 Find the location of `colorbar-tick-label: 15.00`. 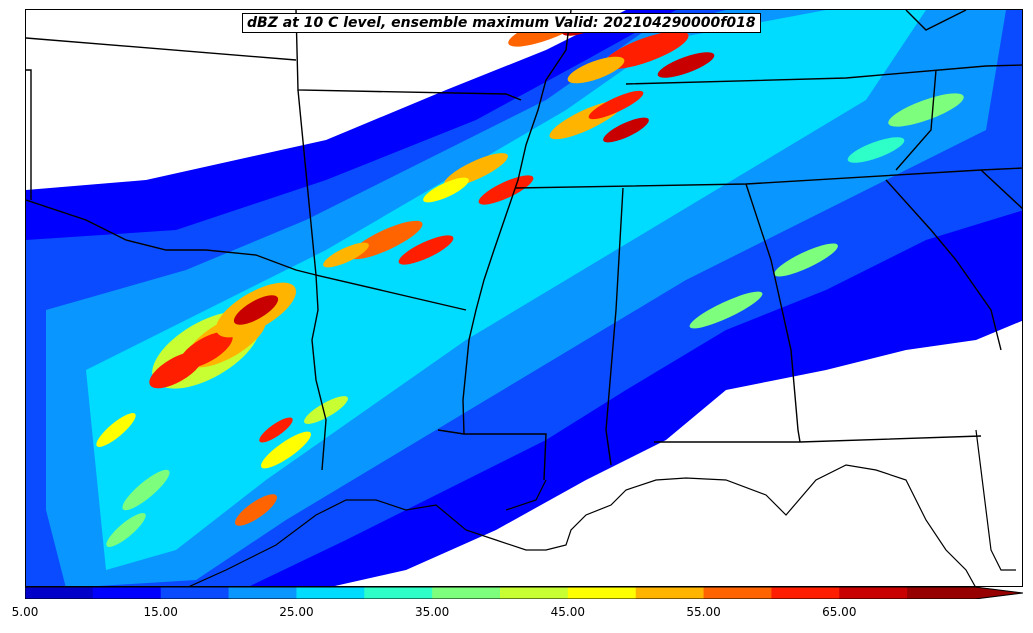

colorbar-tick-label: 15.00 is located at coordinates (160, 612).